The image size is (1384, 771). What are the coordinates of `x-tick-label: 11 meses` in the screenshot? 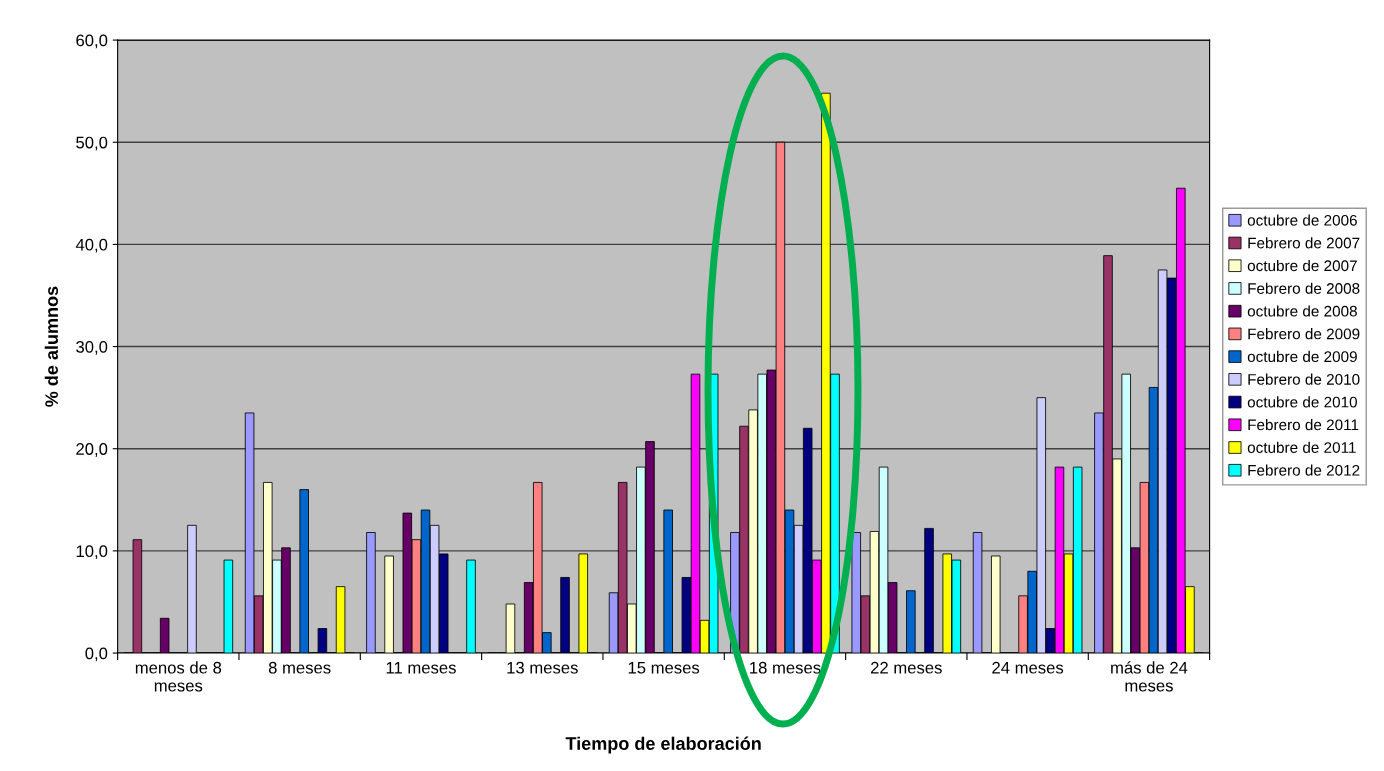 It's located at (421, 667).